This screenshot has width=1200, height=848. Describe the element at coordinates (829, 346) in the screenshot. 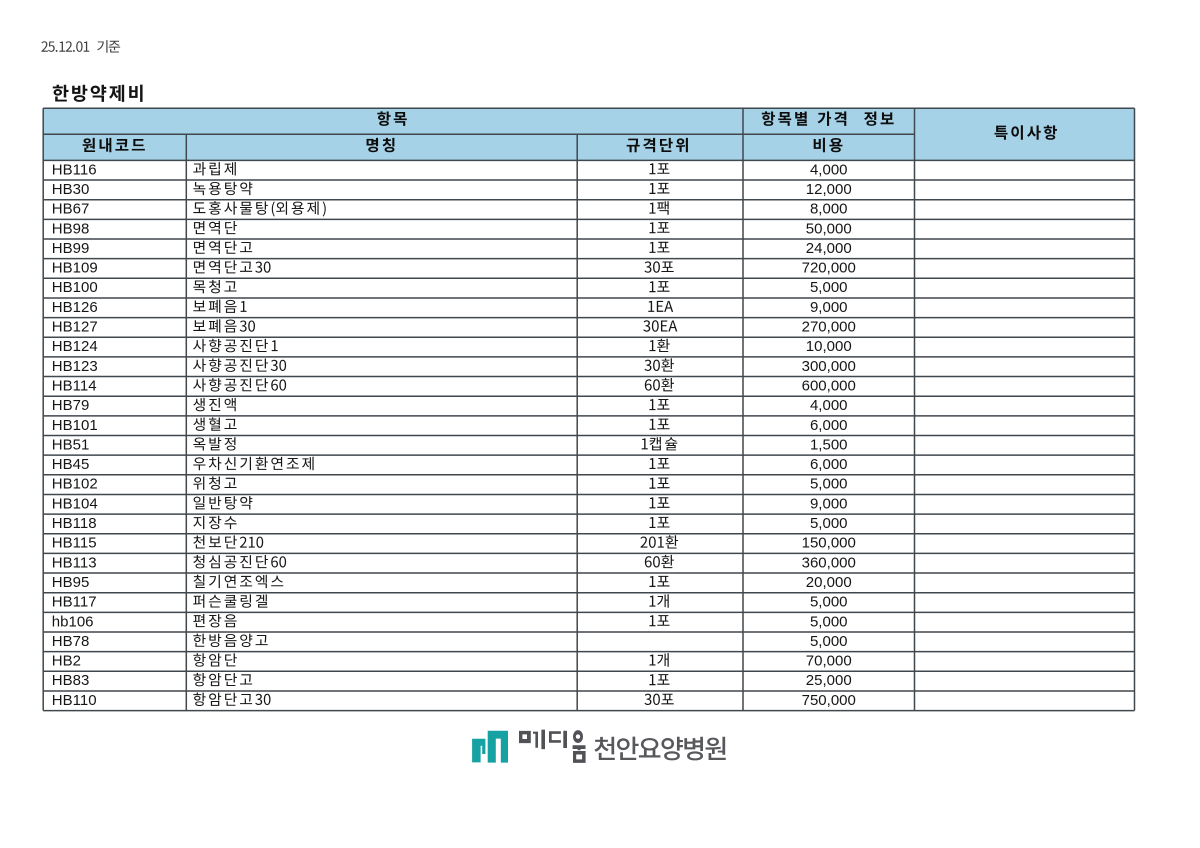

I see `svg-text: 10,000` at that location.